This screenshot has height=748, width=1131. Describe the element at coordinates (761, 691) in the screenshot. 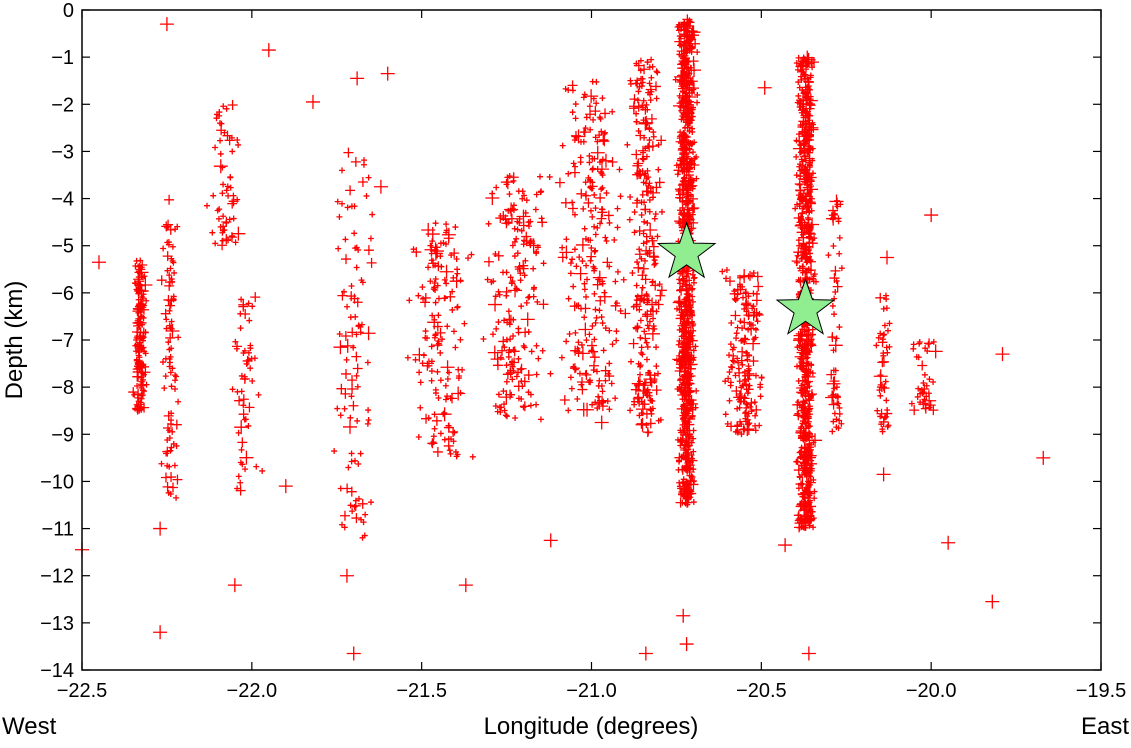

I see `x-tick-label: −20.5` at that location.